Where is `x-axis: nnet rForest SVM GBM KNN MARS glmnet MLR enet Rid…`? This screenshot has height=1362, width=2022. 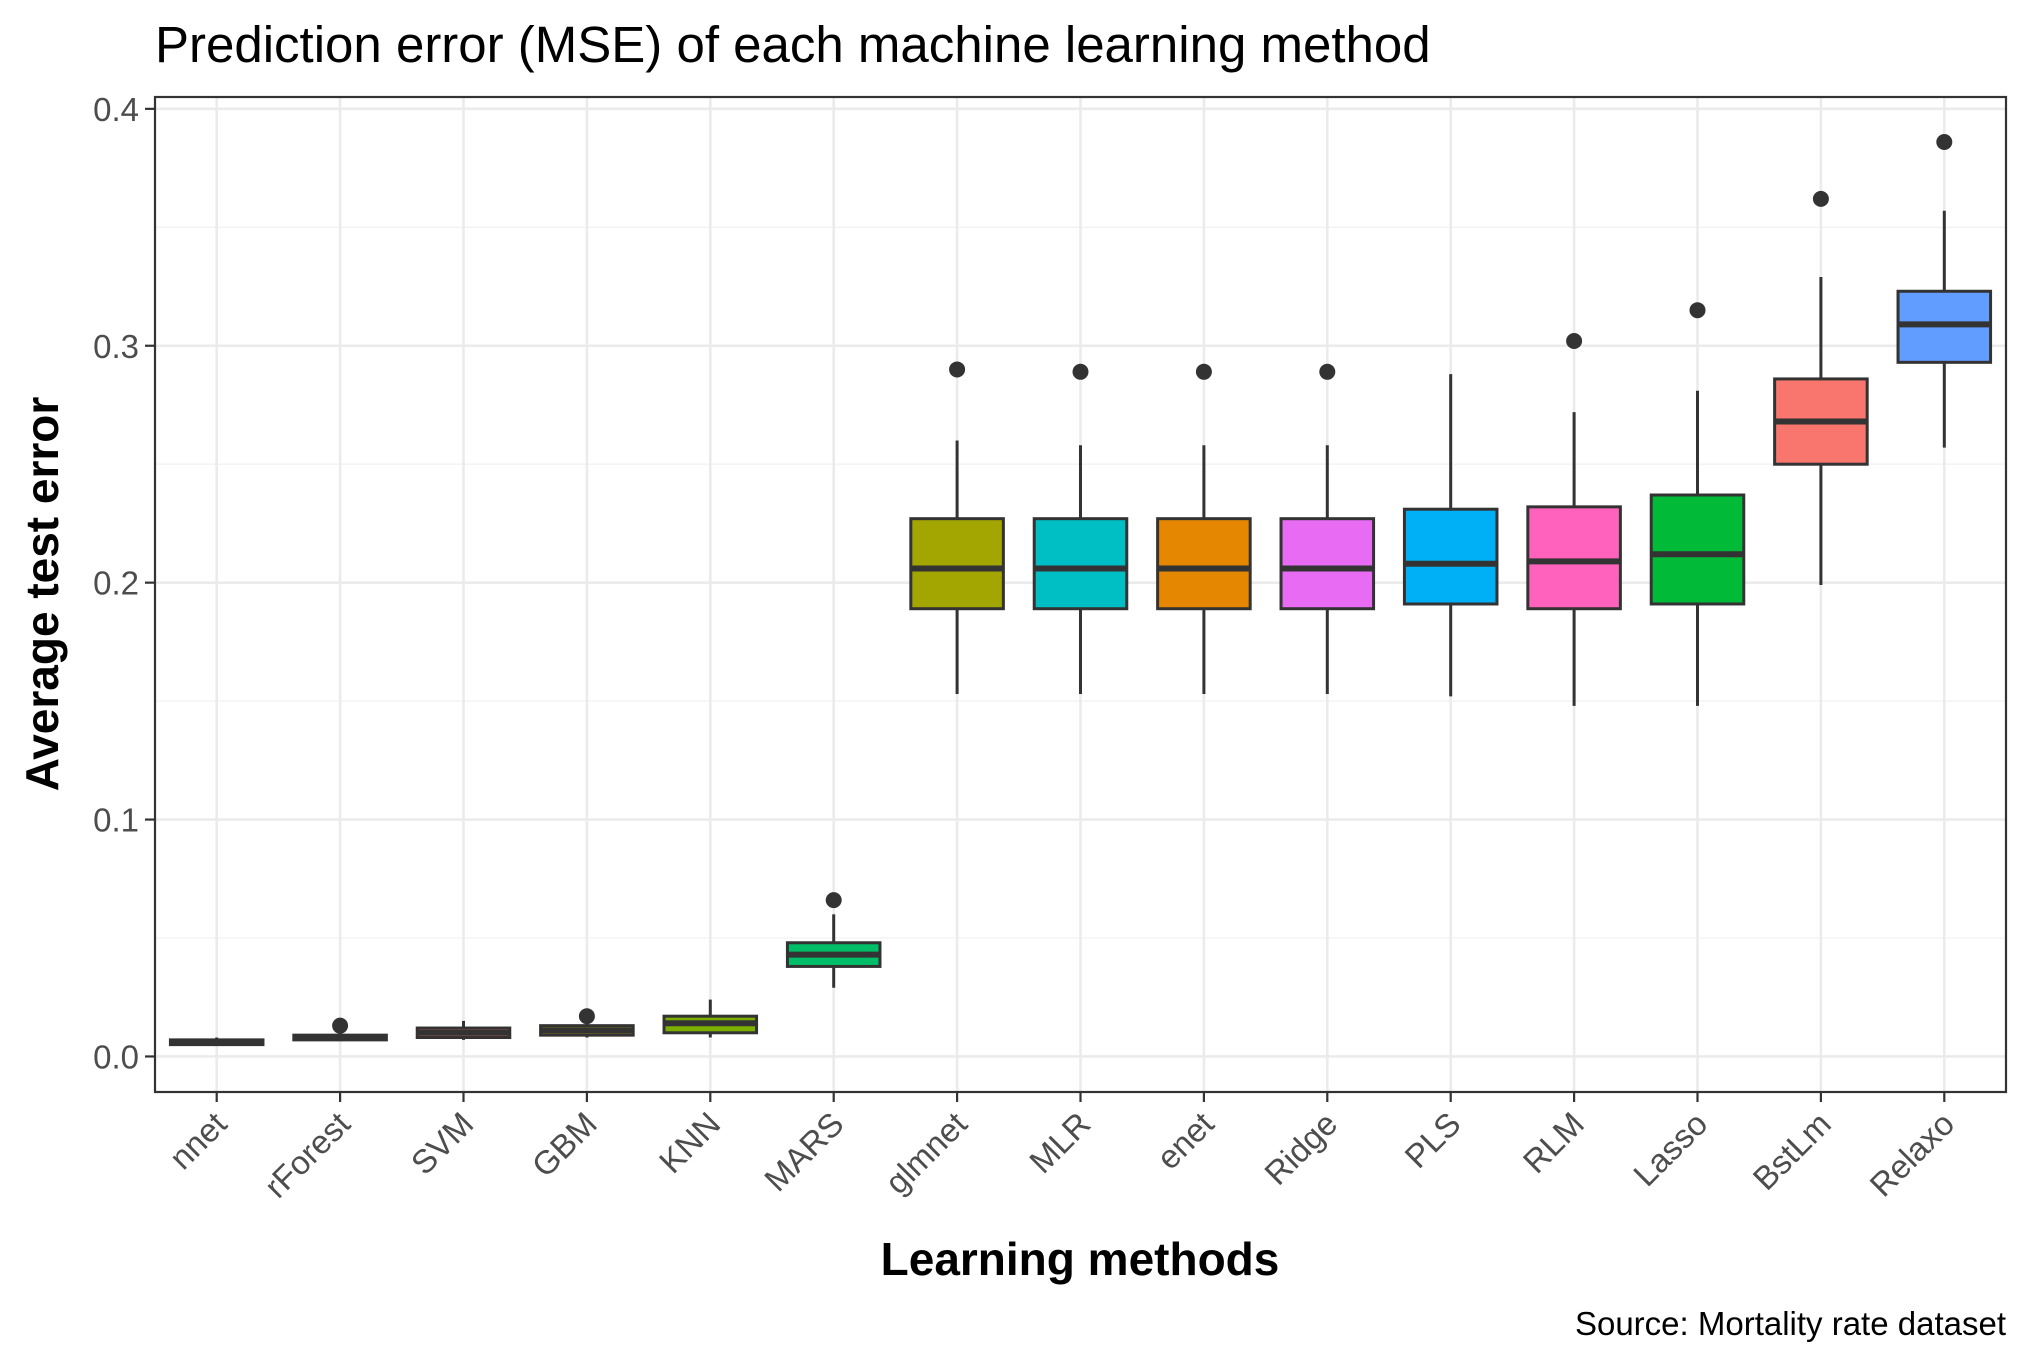 x-axis: nnet rForest SVM GBM KNN MARS glmnet MLR enet Rid… is located at coordinates (1061, 1148).